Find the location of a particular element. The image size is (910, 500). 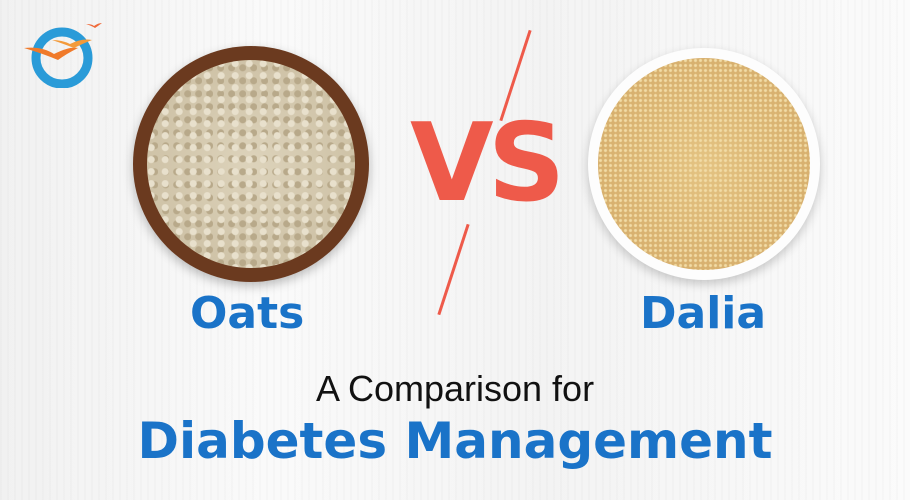

oats-label: Oats is located at coordinates (247, 313).